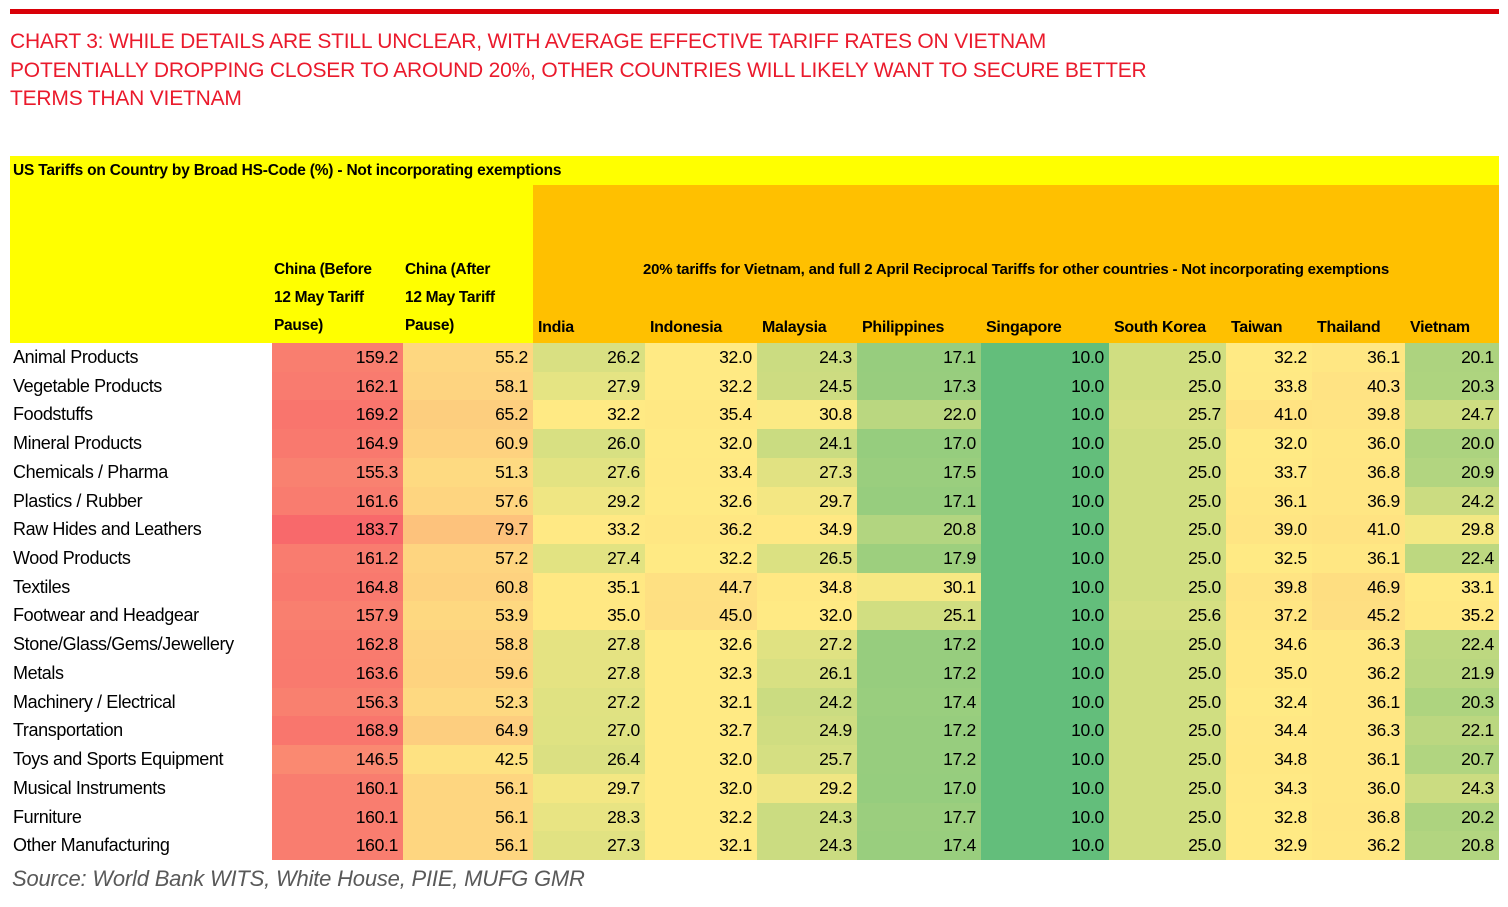 This screenshot has width=1508, height=907. What do you see at coordinates (903, 327) in the screenshot?
I see `column-header-label: Philippines` at bounding box center [903, 327].